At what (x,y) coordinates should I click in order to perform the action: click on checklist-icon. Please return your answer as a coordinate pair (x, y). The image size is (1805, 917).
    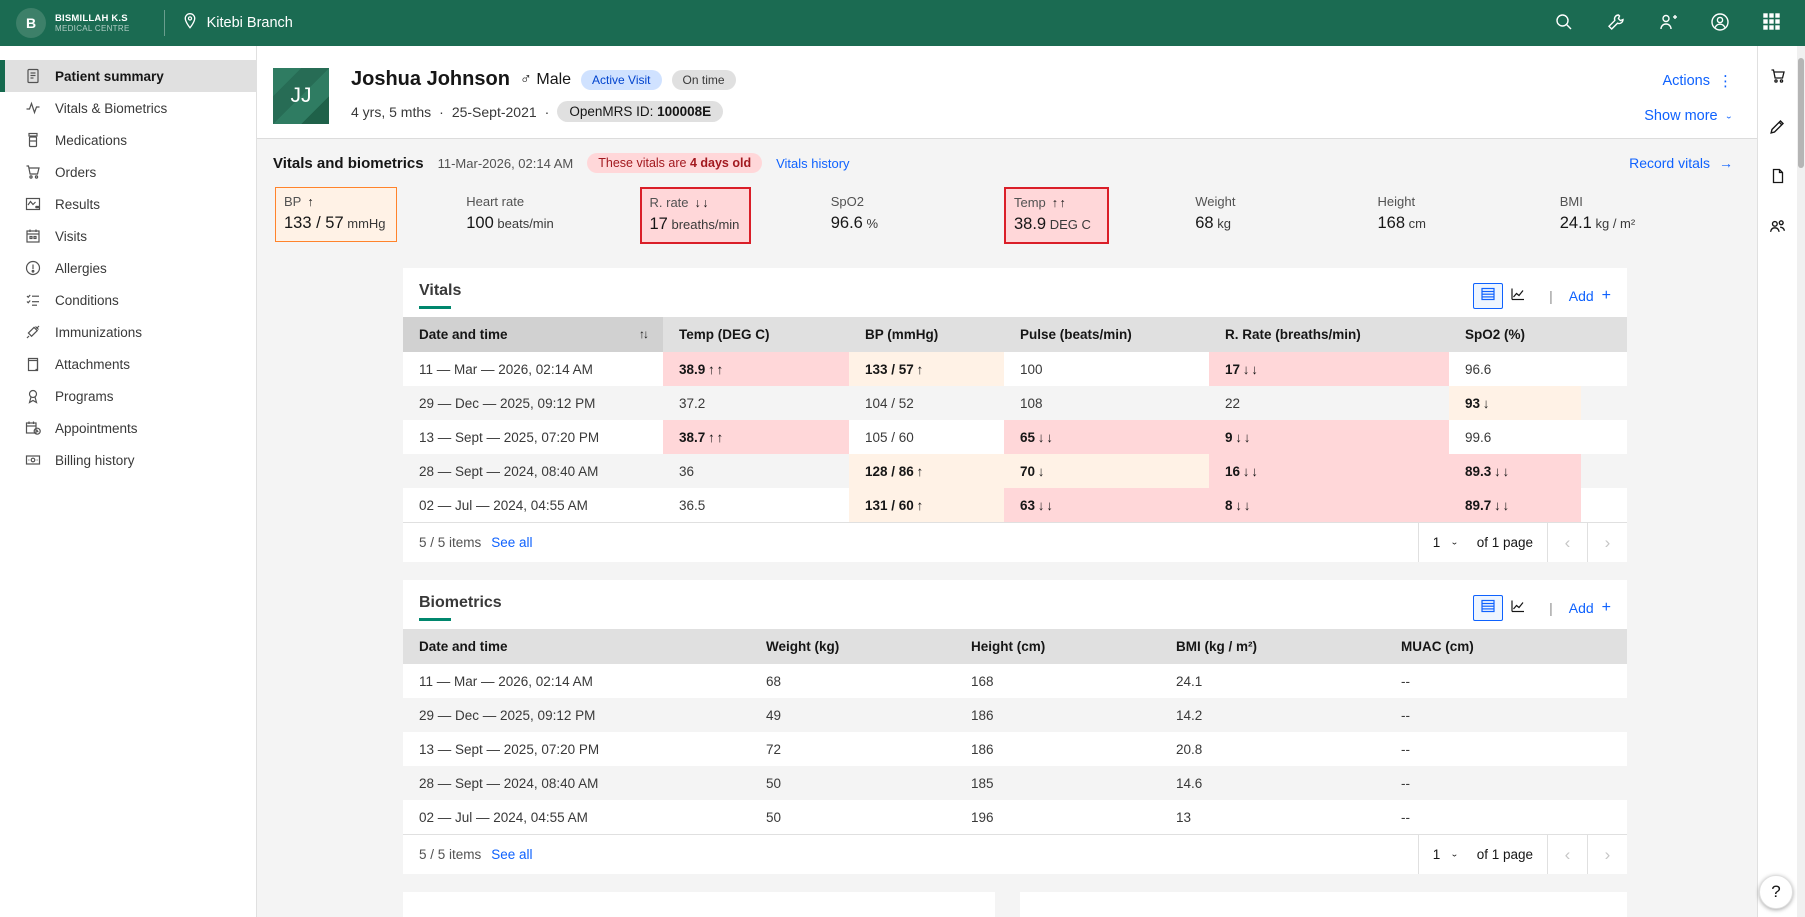
    Looking at the image, I should click on (33, 300).